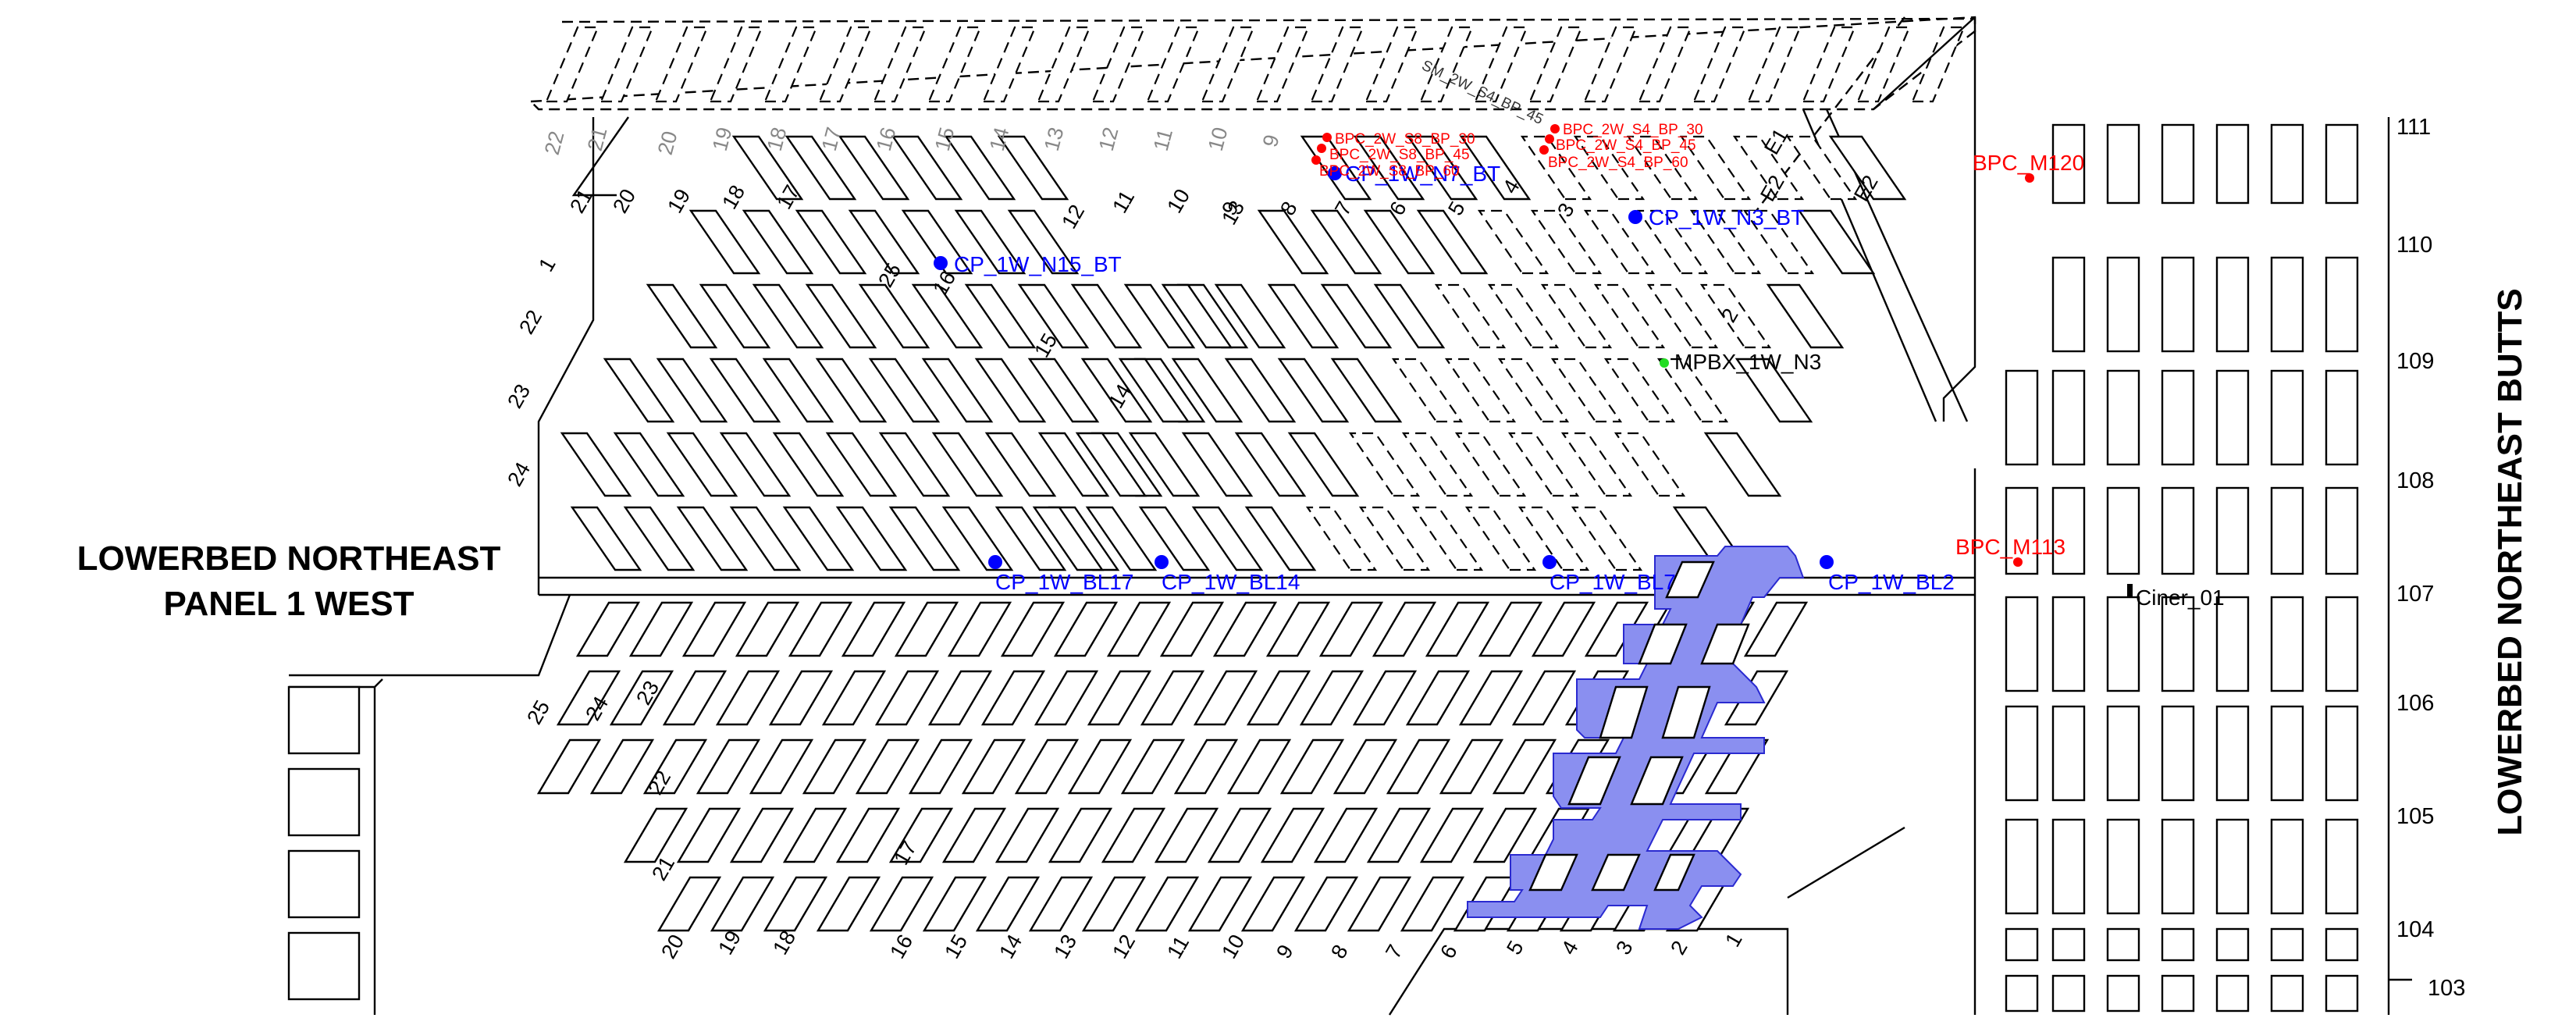  Describe the element at coordinates (2018, 562) in the screenshot. I see `bpc-m113-marker` at that location.